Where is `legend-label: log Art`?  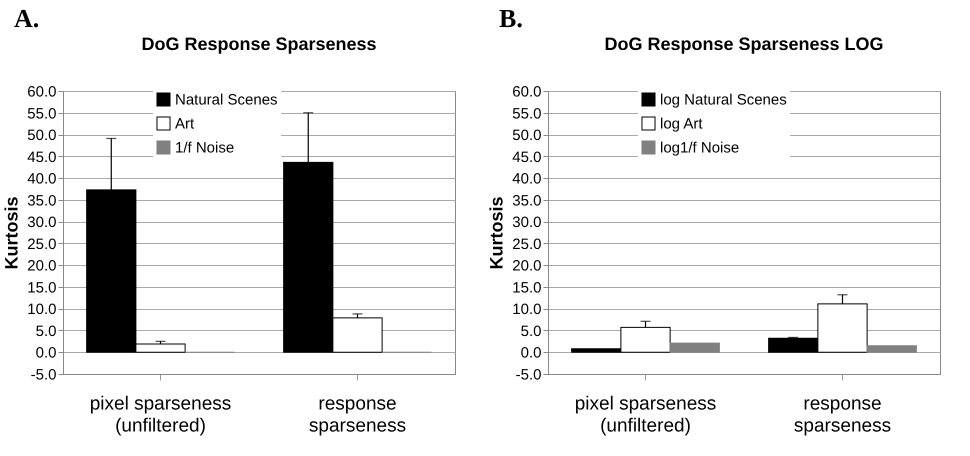
legend-label: log Art is located at coordinates (682, 124).